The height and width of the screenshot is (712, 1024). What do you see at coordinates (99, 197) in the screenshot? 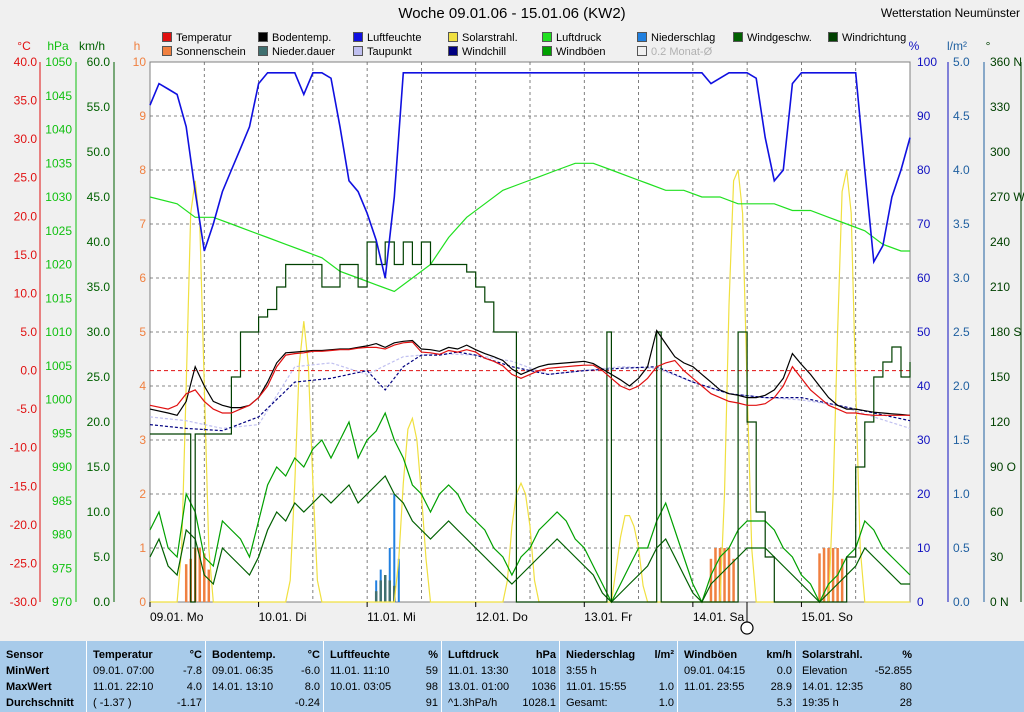
I see `tick-label-wind: 45.0` at bounding box center [99, 197].